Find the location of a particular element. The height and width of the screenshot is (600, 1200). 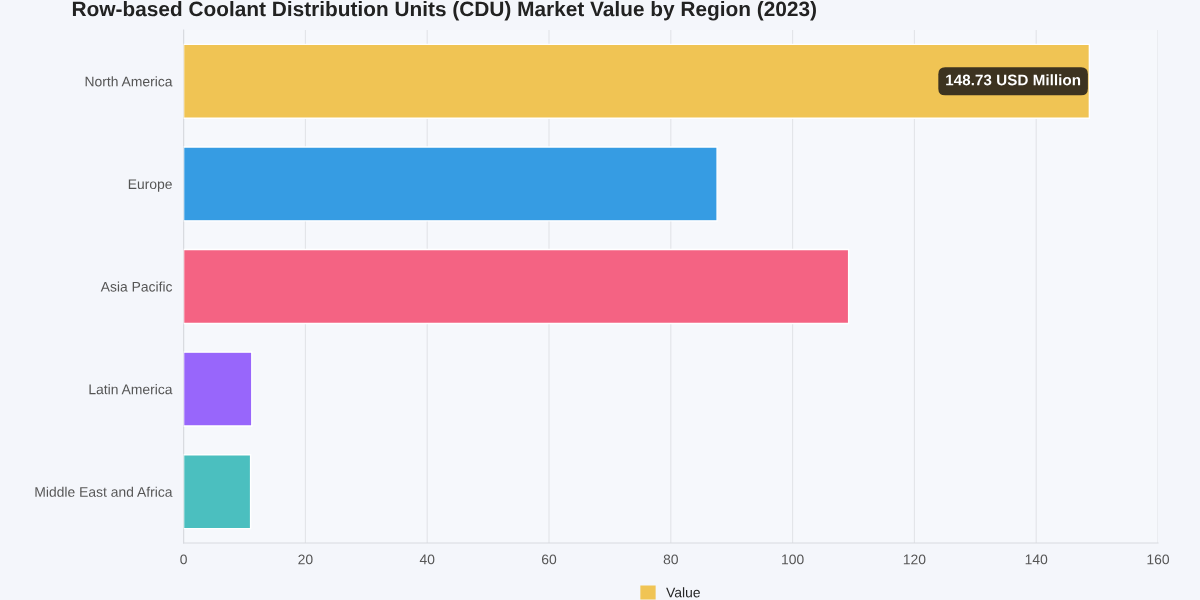

x-tick-label: 120 is located at coordinates (914, 559).